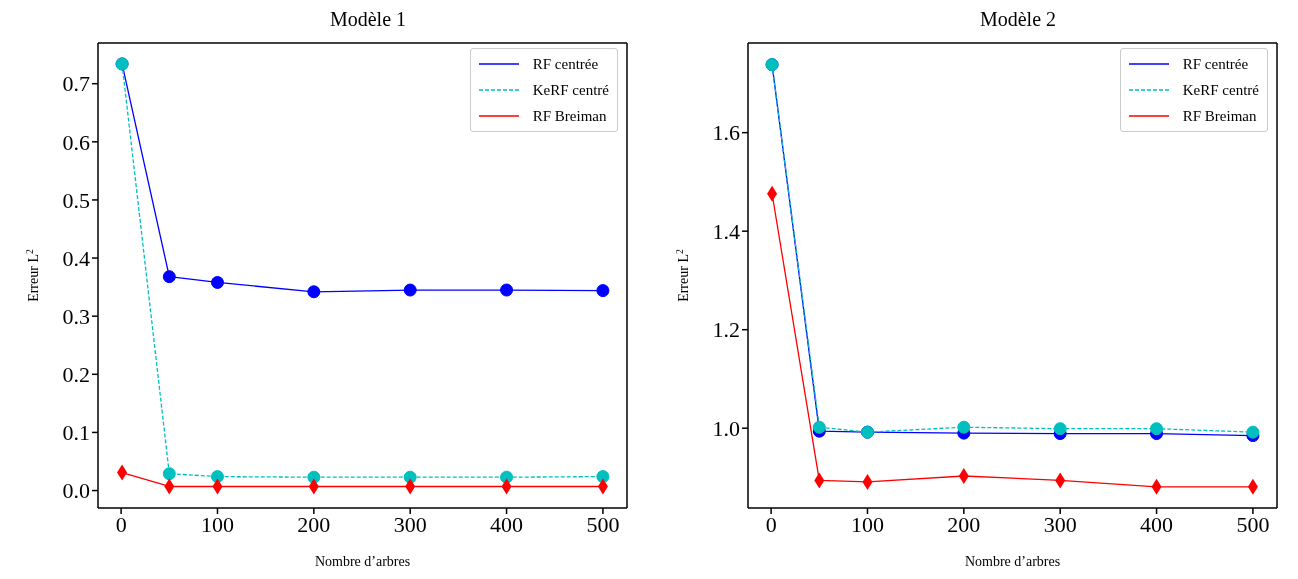  I want to click on y-tick-label: 1.6, so click(726, 133).